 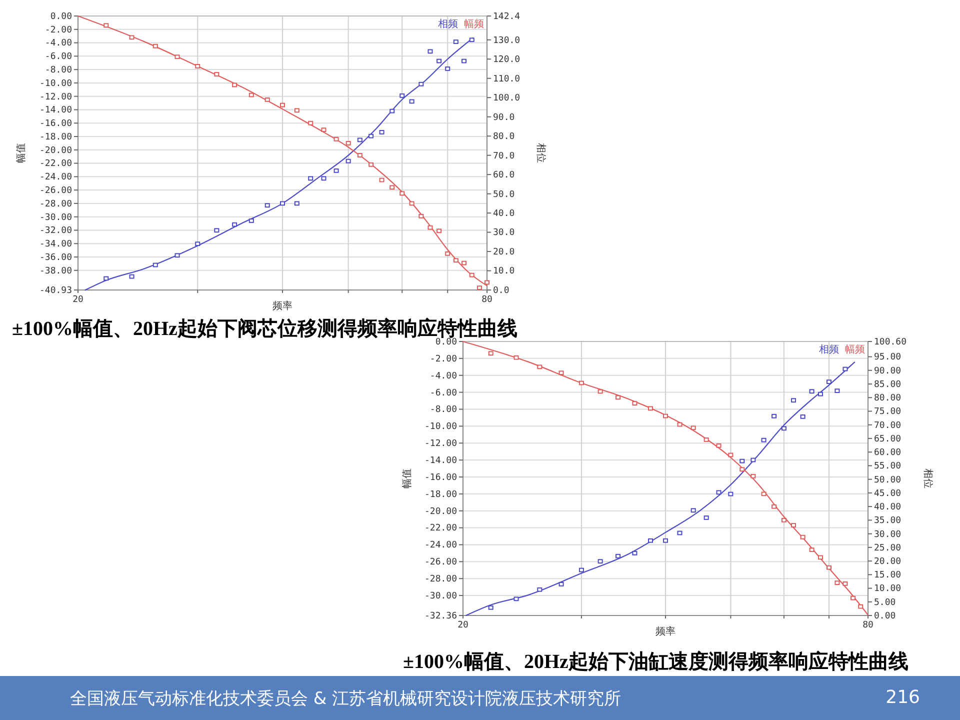 What do you see at coordinates (888, 439) in the screenshot?
I see `y2-tick-label: 65.00` at bounding box center [888, 439].